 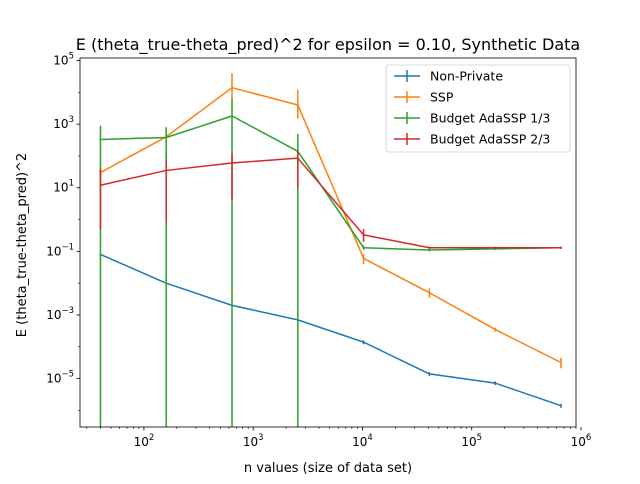 I want to click on y-axis-label: E (theta_true-theta_pred)^2, so click(x=22, y=245).